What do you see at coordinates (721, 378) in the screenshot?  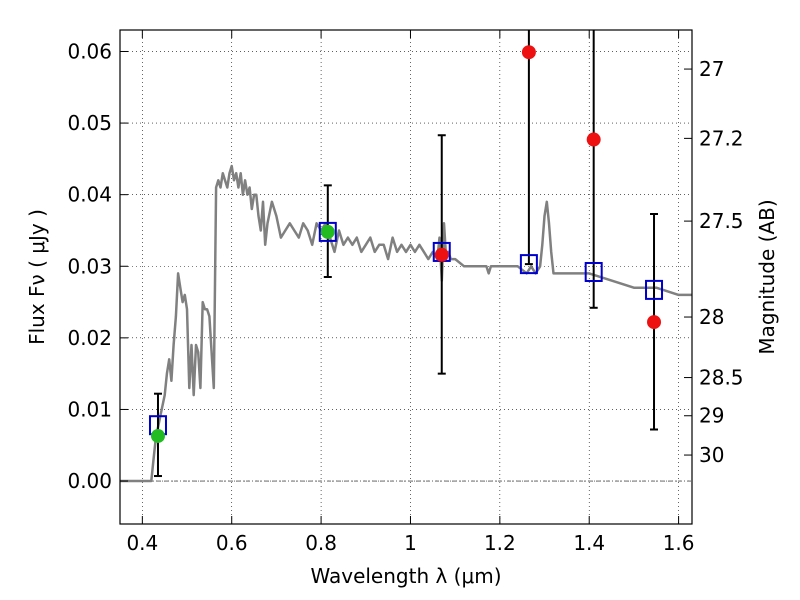 I see `mag-tick-label: 28.5` at bounding box center [721, 378].